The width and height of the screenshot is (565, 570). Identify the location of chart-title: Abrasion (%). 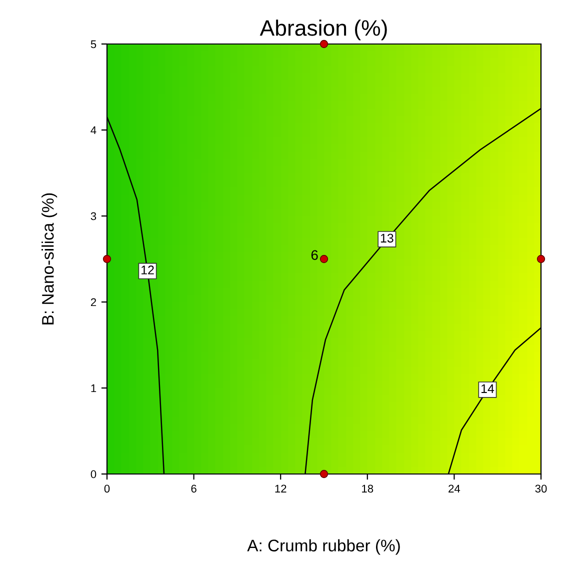
(323, 30).